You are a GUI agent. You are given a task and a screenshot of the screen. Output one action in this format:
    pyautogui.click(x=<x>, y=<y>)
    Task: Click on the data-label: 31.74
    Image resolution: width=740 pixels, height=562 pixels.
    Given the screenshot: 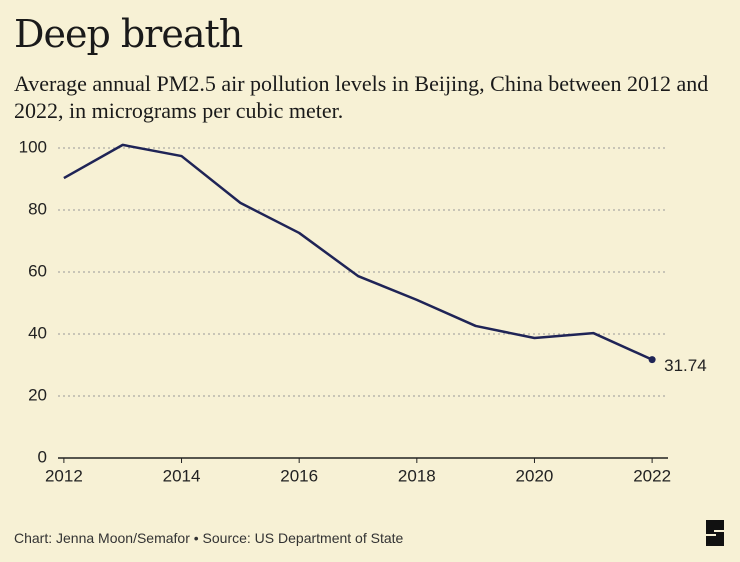 What is the action you would take?
    pyautogui.click(x=685, y=365)
    